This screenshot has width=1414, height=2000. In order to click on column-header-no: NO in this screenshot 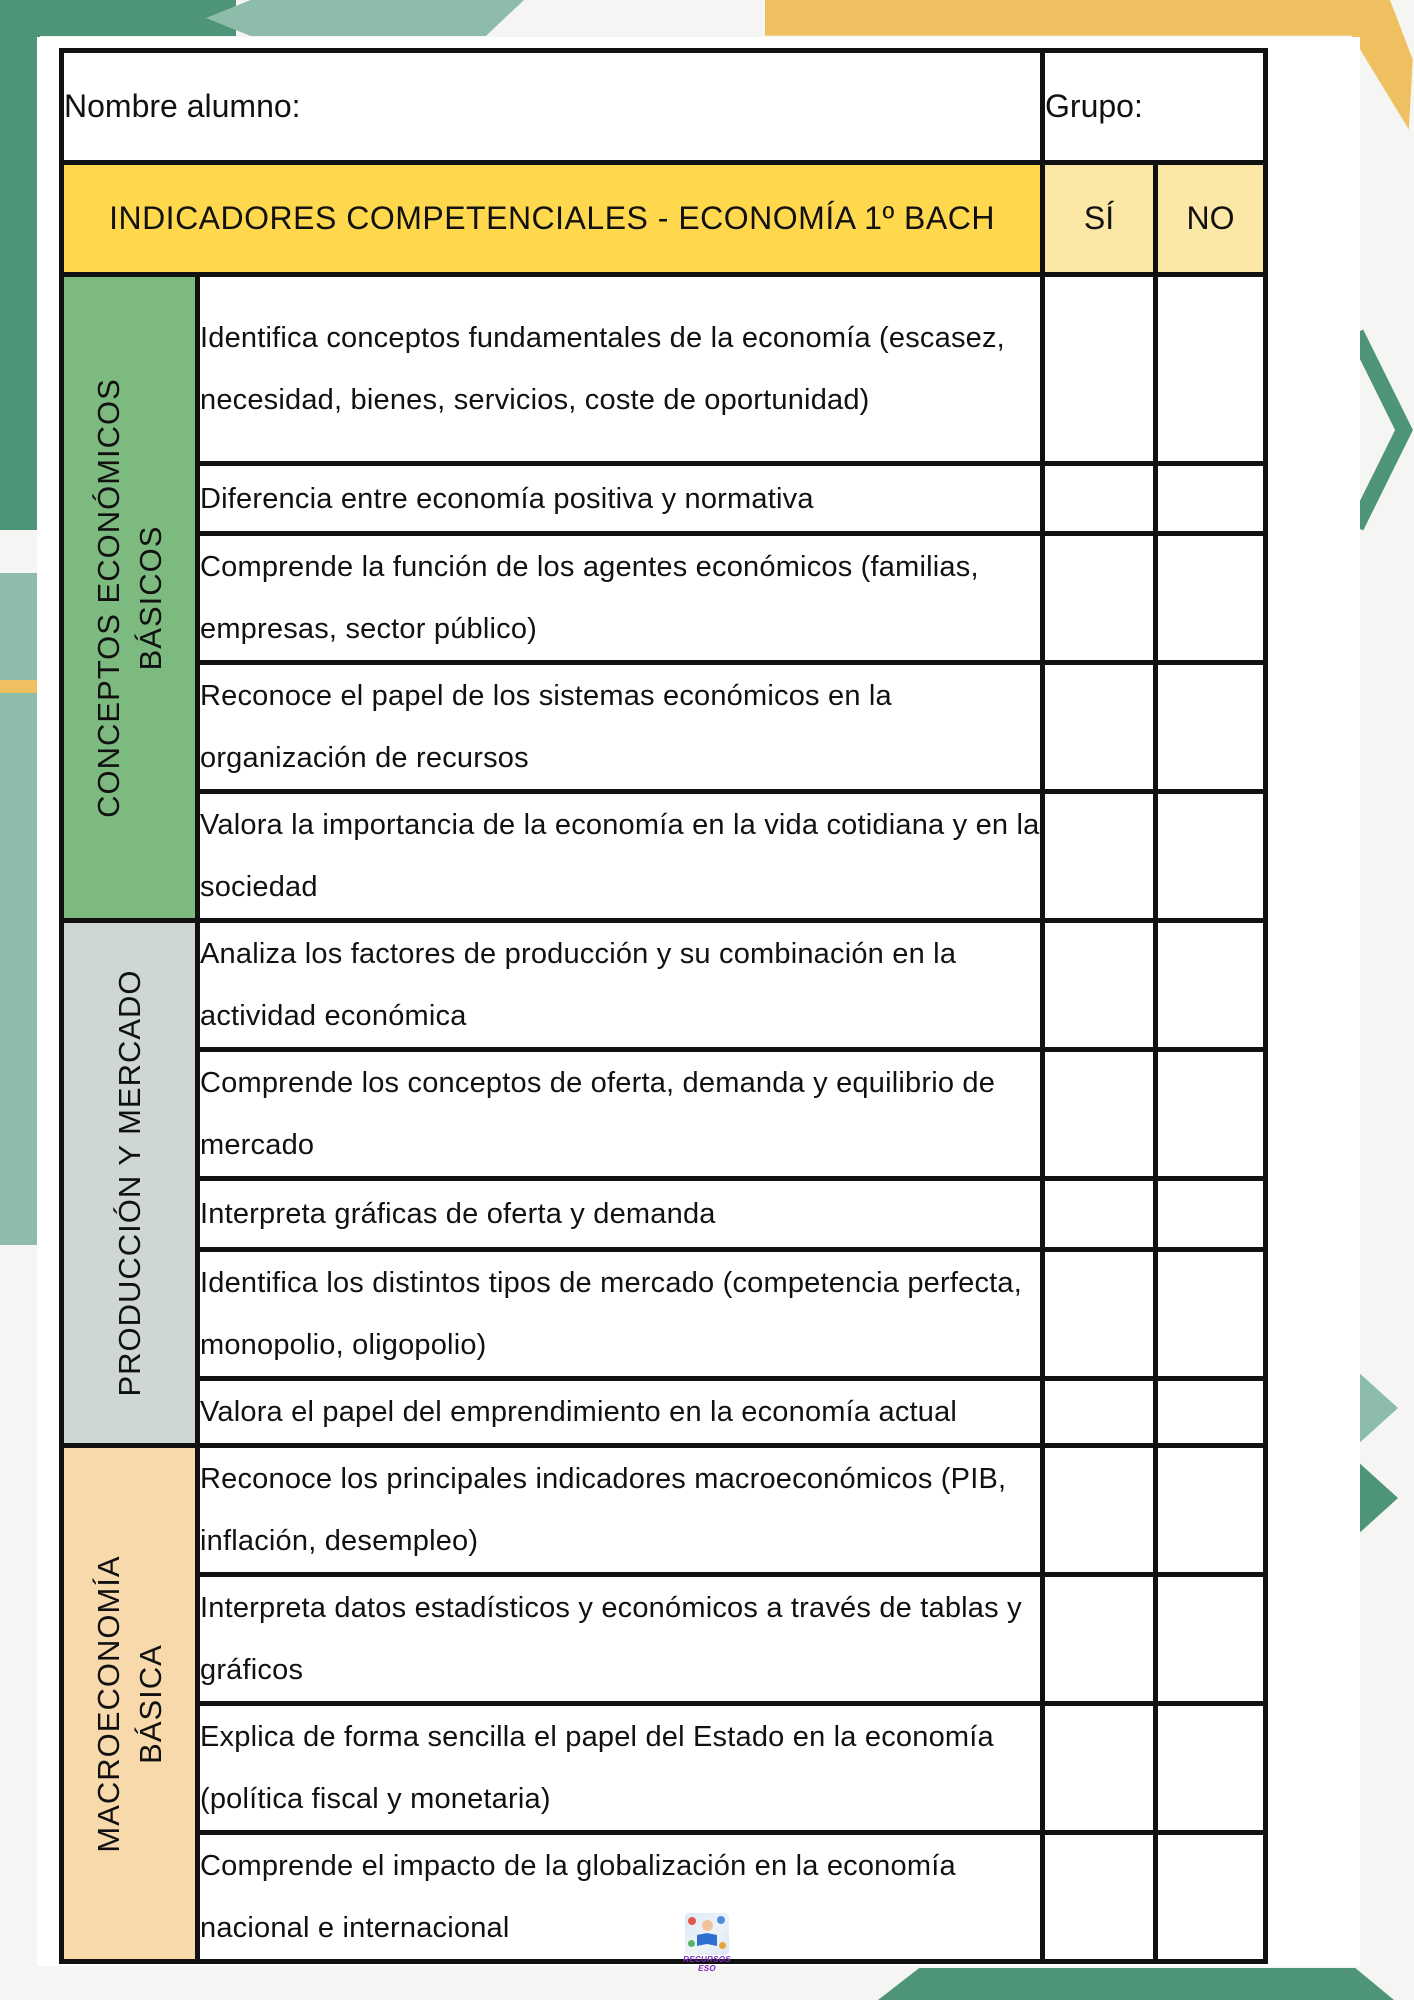, I will do `click(1211, 218)`.